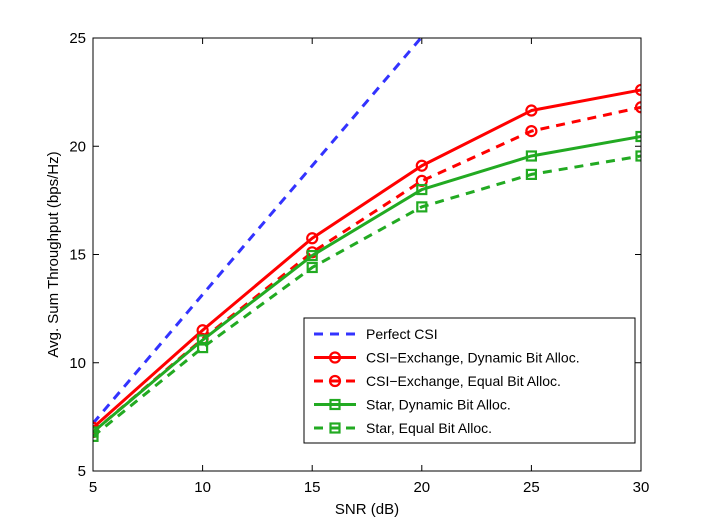 This screenshot has width=708, height=531. I want to click on y-tick-label: 25, so click(77, 38).